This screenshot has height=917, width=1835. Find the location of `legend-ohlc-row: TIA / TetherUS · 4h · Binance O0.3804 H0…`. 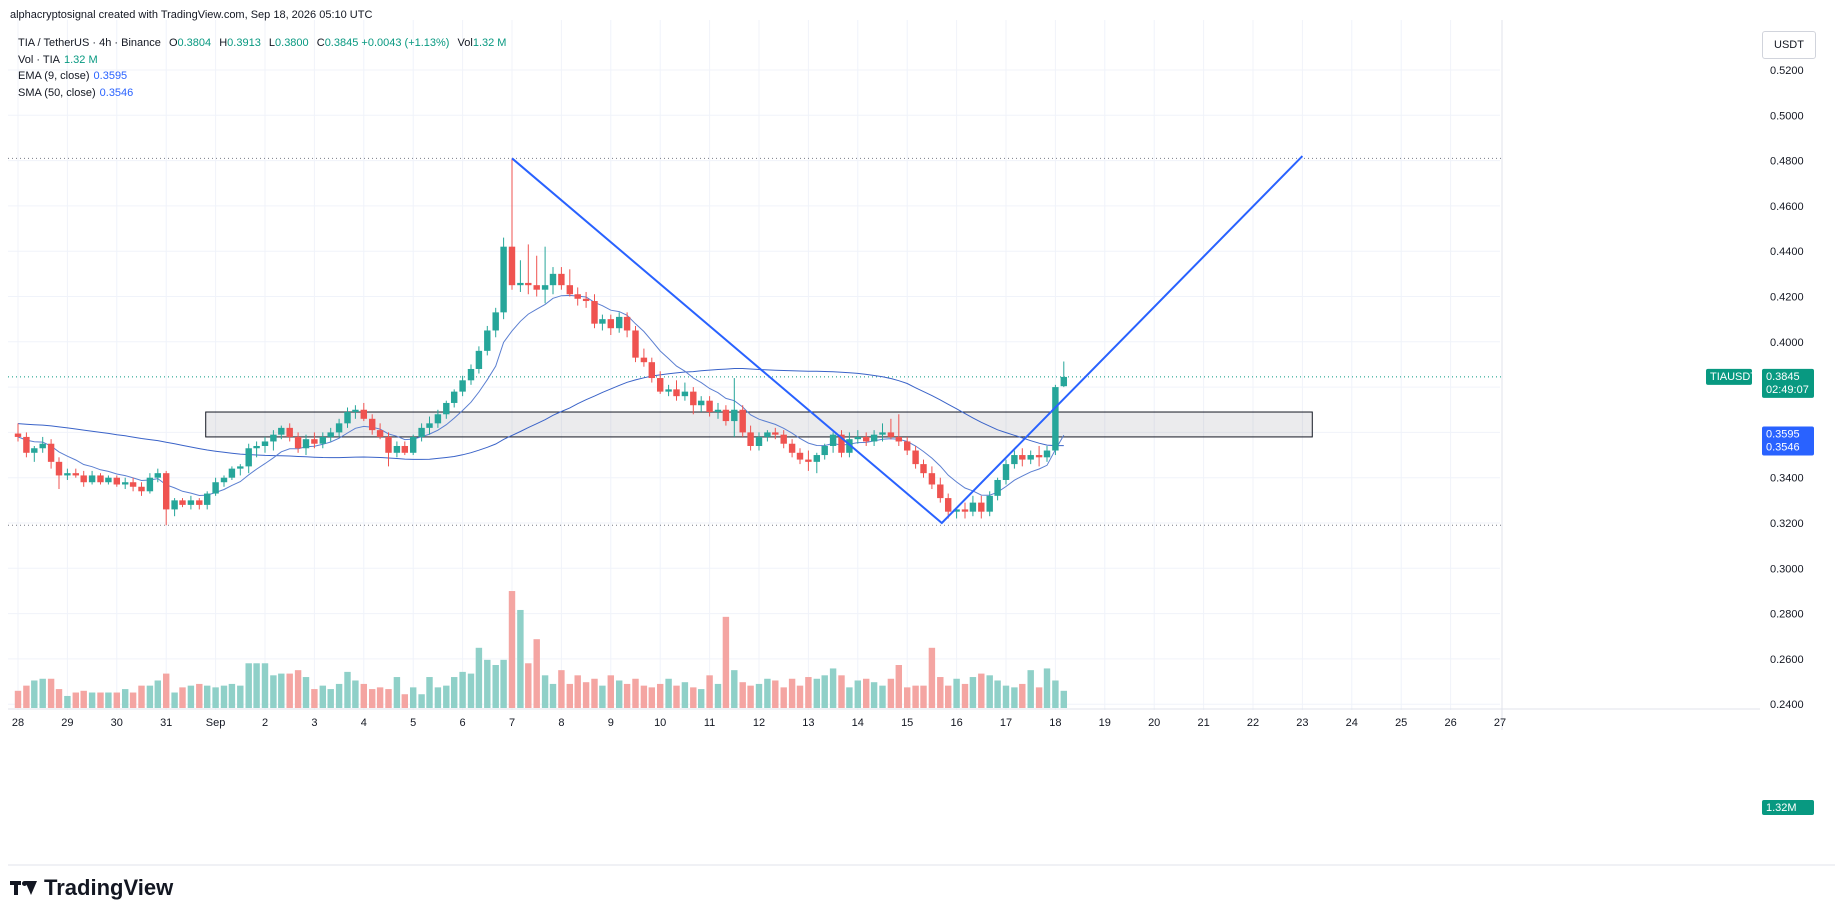

legend-ohlc-row: TIA / TetherUS · 4h · Binance O0.3804 H0… is located at coordinates (262, 43).